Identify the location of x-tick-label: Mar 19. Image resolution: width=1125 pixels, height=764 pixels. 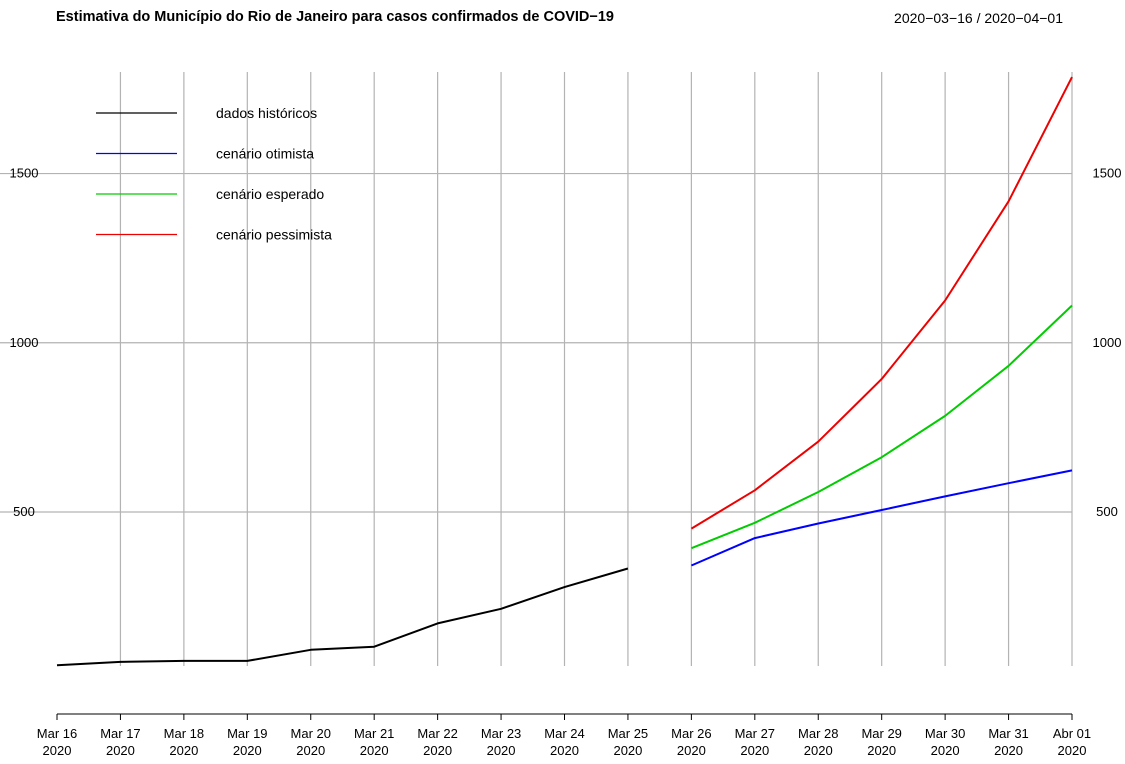
(247, 733).